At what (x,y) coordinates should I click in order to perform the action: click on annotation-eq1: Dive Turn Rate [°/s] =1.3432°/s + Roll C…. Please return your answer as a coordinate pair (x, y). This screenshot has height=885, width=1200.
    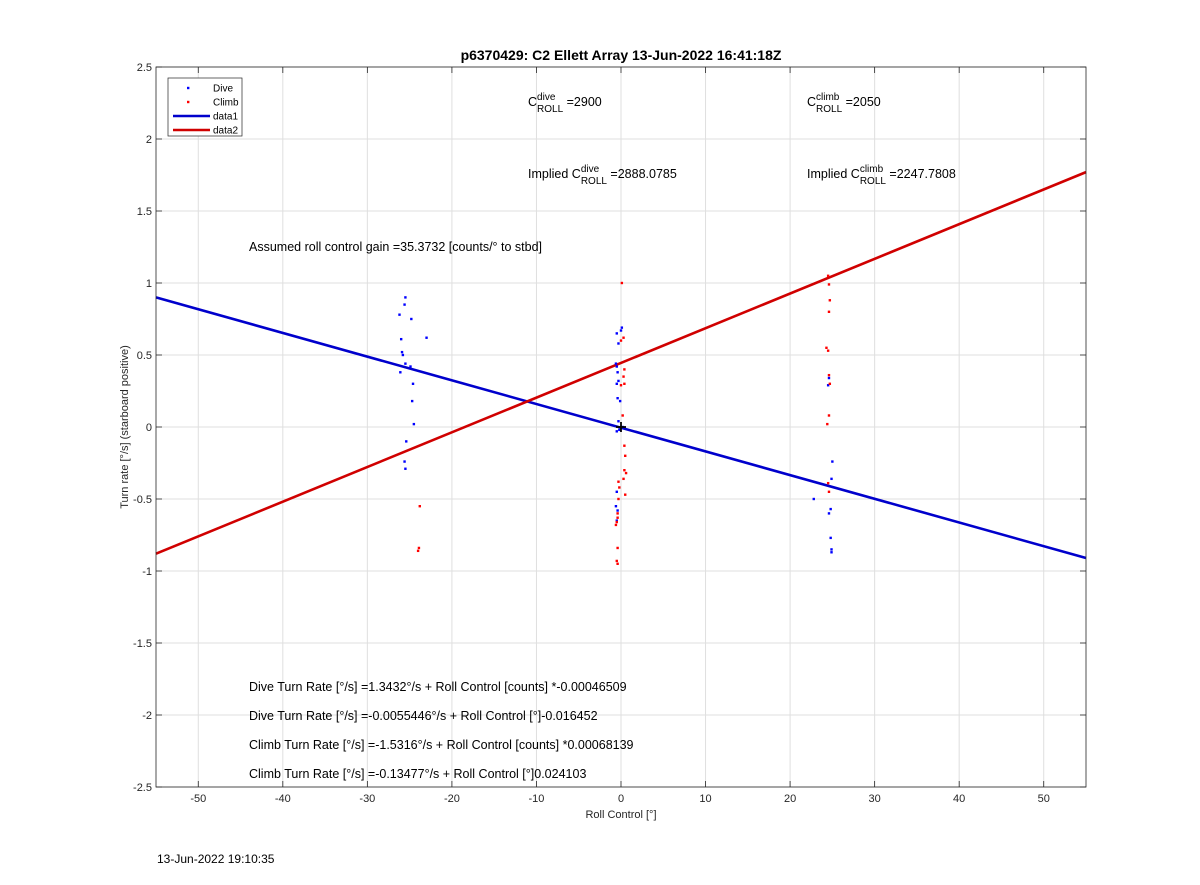
    Looking at the image, I should click on (438, 687).